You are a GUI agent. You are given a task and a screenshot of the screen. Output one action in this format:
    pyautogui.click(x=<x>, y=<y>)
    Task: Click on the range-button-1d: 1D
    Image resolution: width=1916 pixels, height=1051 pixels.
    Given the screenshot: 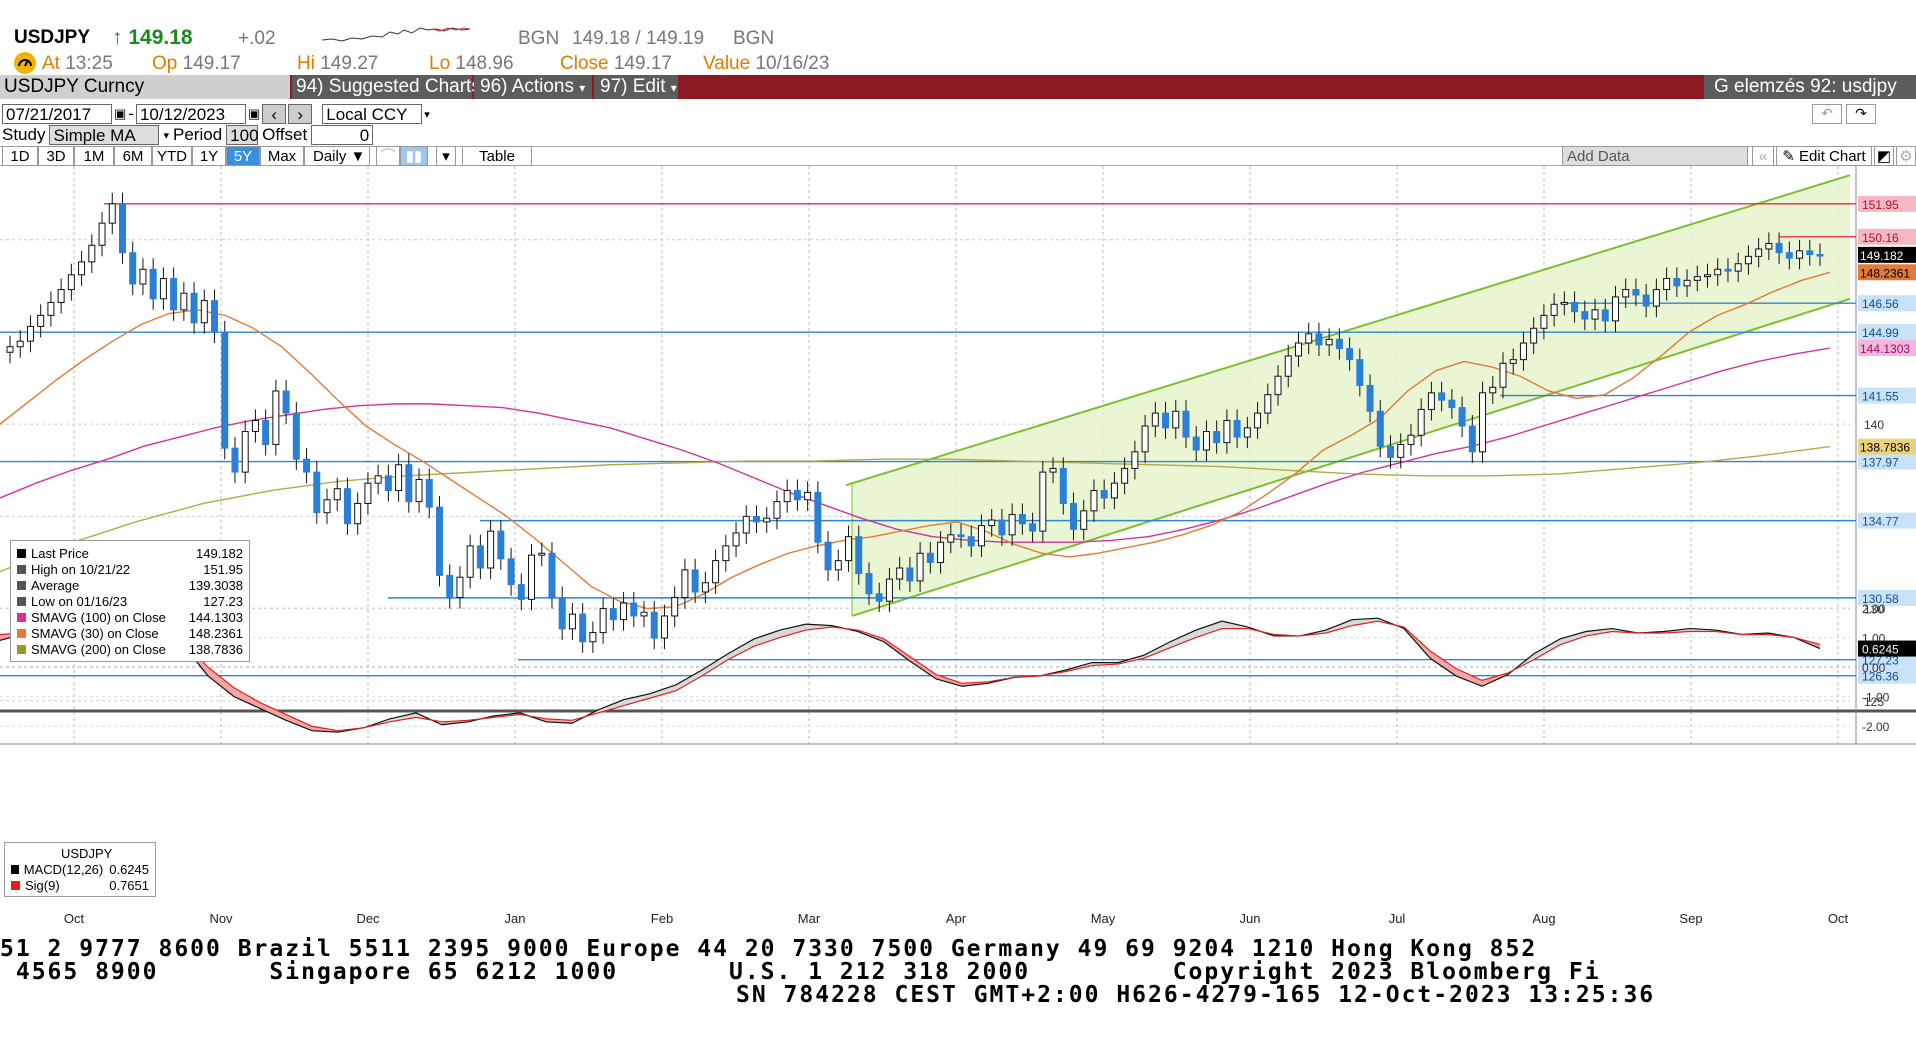 What is the action you would take?
    pyautogui.click(x=20, y=156)
    